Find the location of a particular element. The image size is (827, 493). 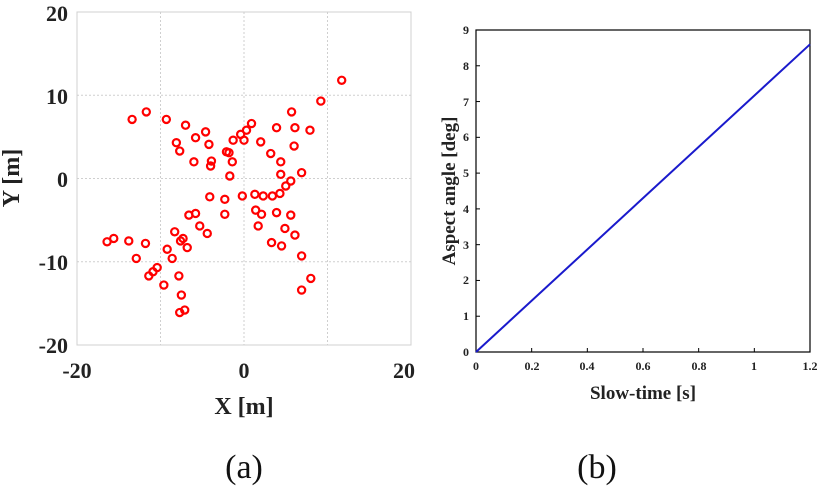

scatter-points is located at coordinates (224, 196).